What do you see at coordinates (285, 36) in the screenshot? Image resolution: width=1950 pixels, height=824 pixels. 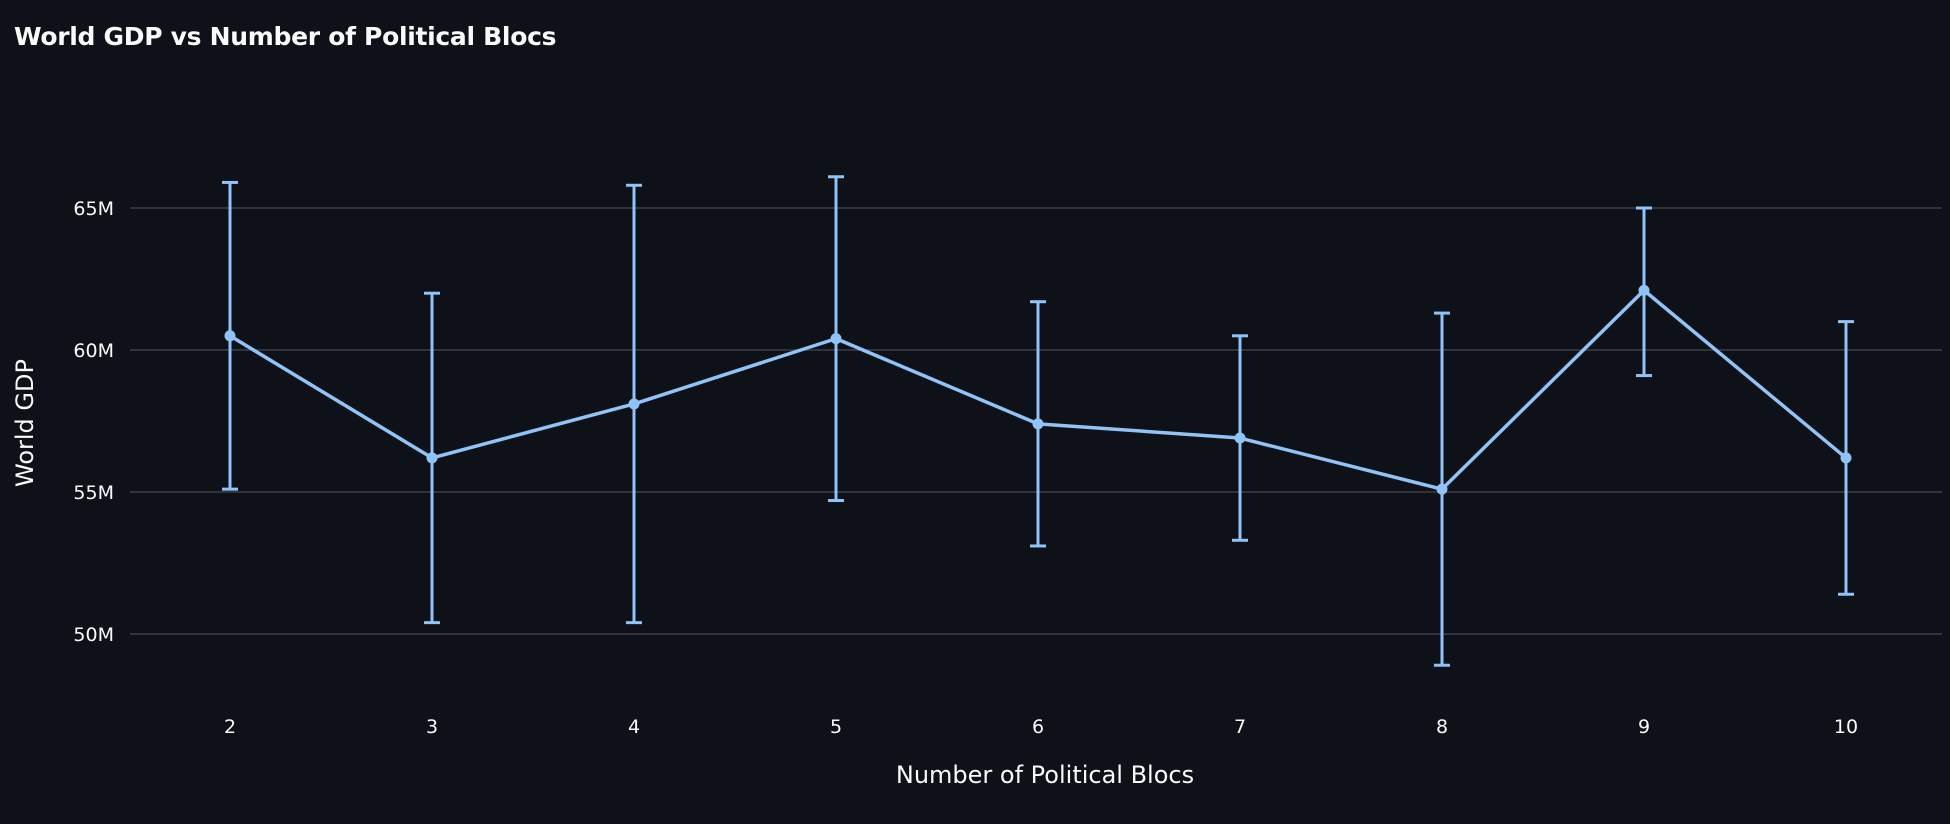 I see `chart-title: World GDP vs Number of Political Blocs` at bounding box center [285, 36].